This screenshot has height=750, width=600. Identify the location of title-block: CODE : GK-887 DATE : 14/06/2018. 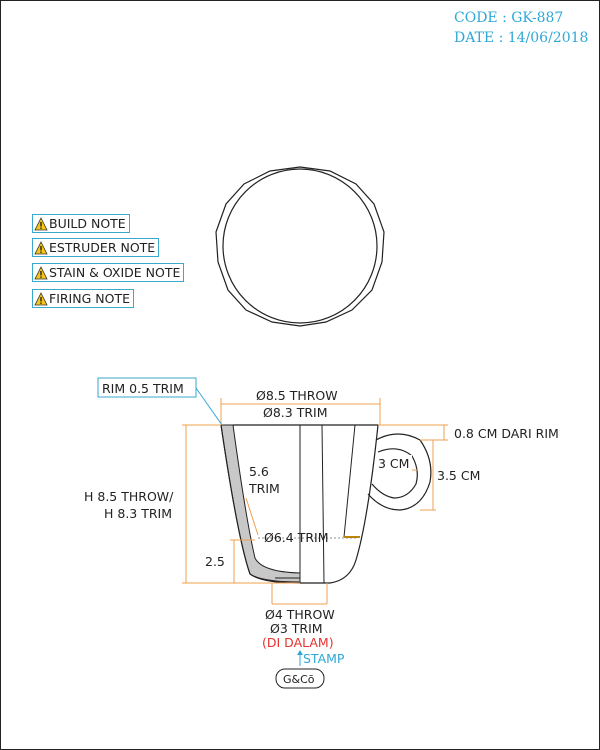
(521, 28).